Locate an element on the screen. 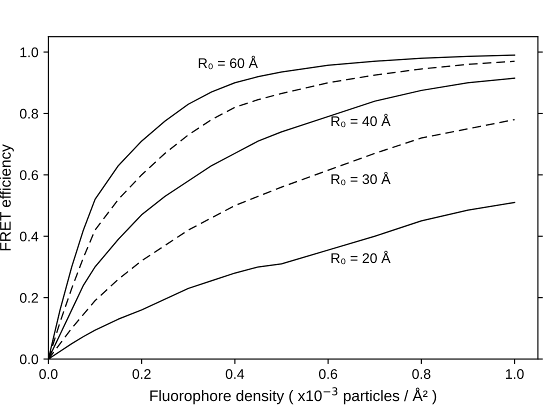  y-tick-label: 0.8 is located at coordinates (29, 113).